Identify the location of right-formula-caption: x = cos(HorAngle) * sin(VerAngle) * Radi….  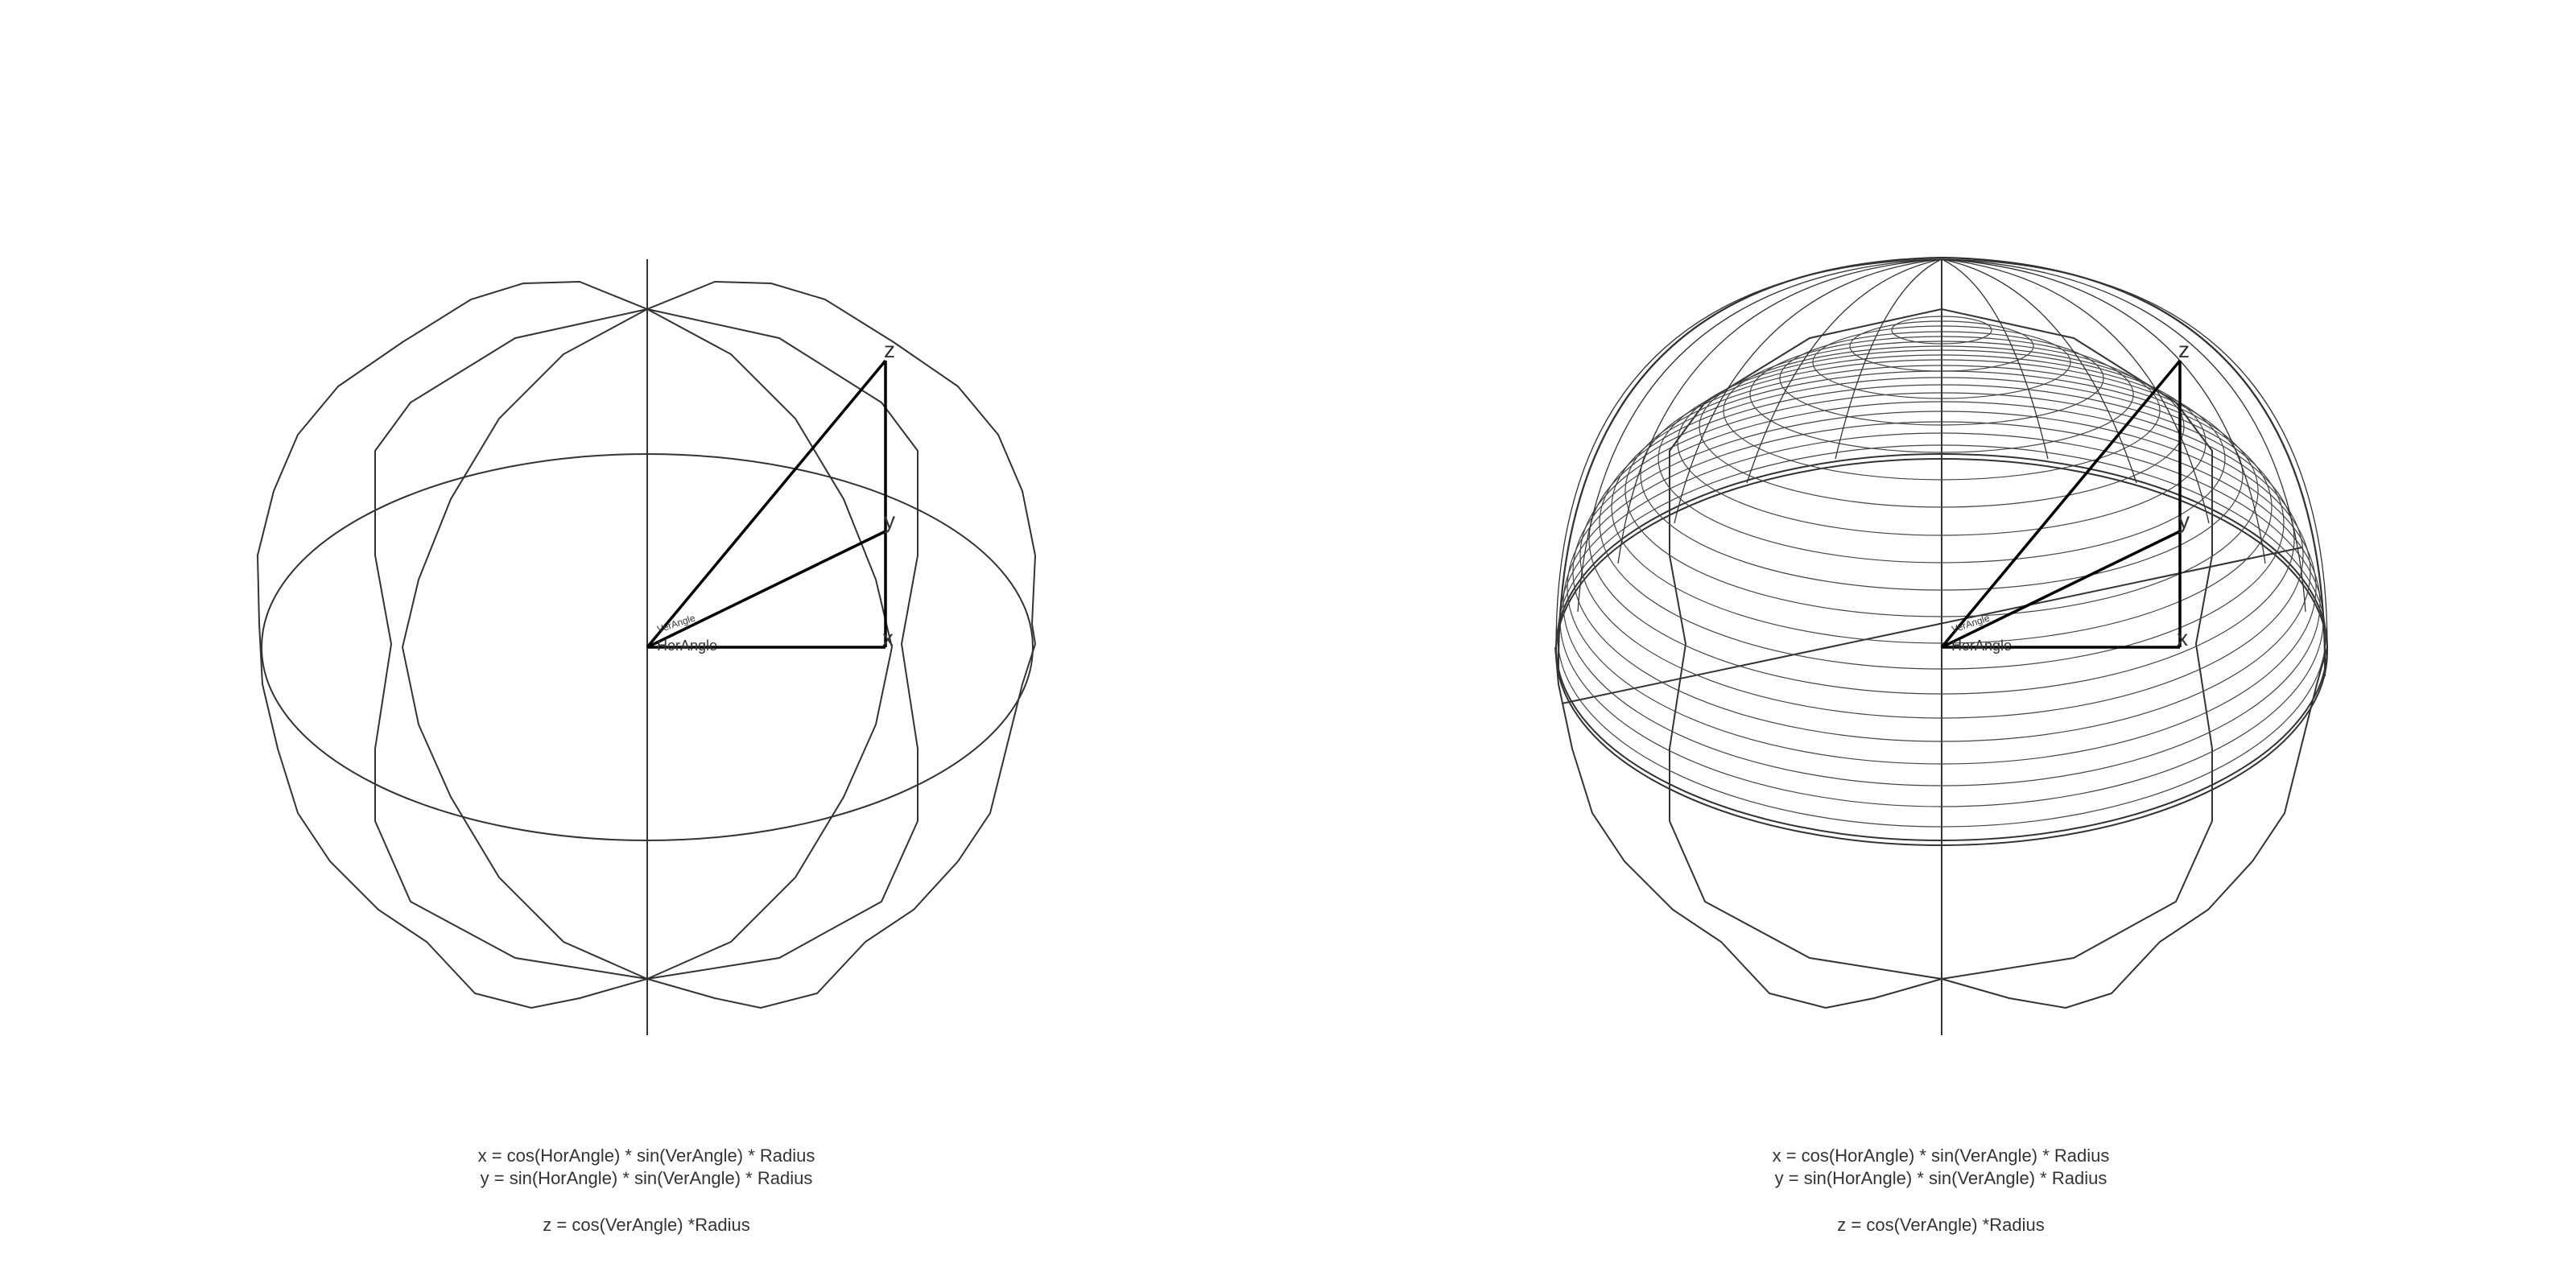
(1941, 1190).